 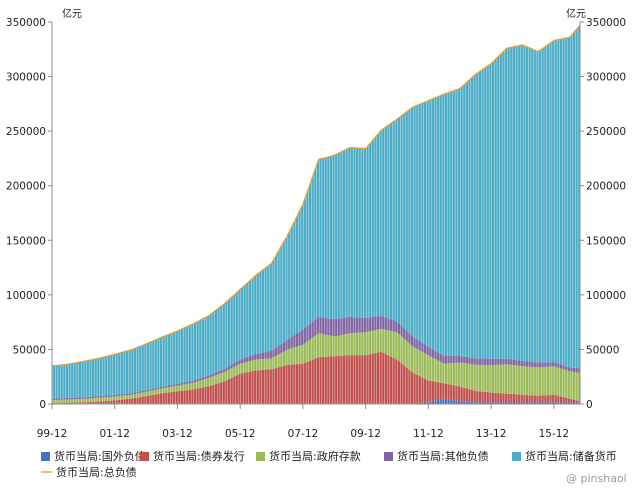 What do you see at coordinates (26, 132) in the screenshot?
I see `left-y-tick-label: 250000` at bounding box center [26, 132].